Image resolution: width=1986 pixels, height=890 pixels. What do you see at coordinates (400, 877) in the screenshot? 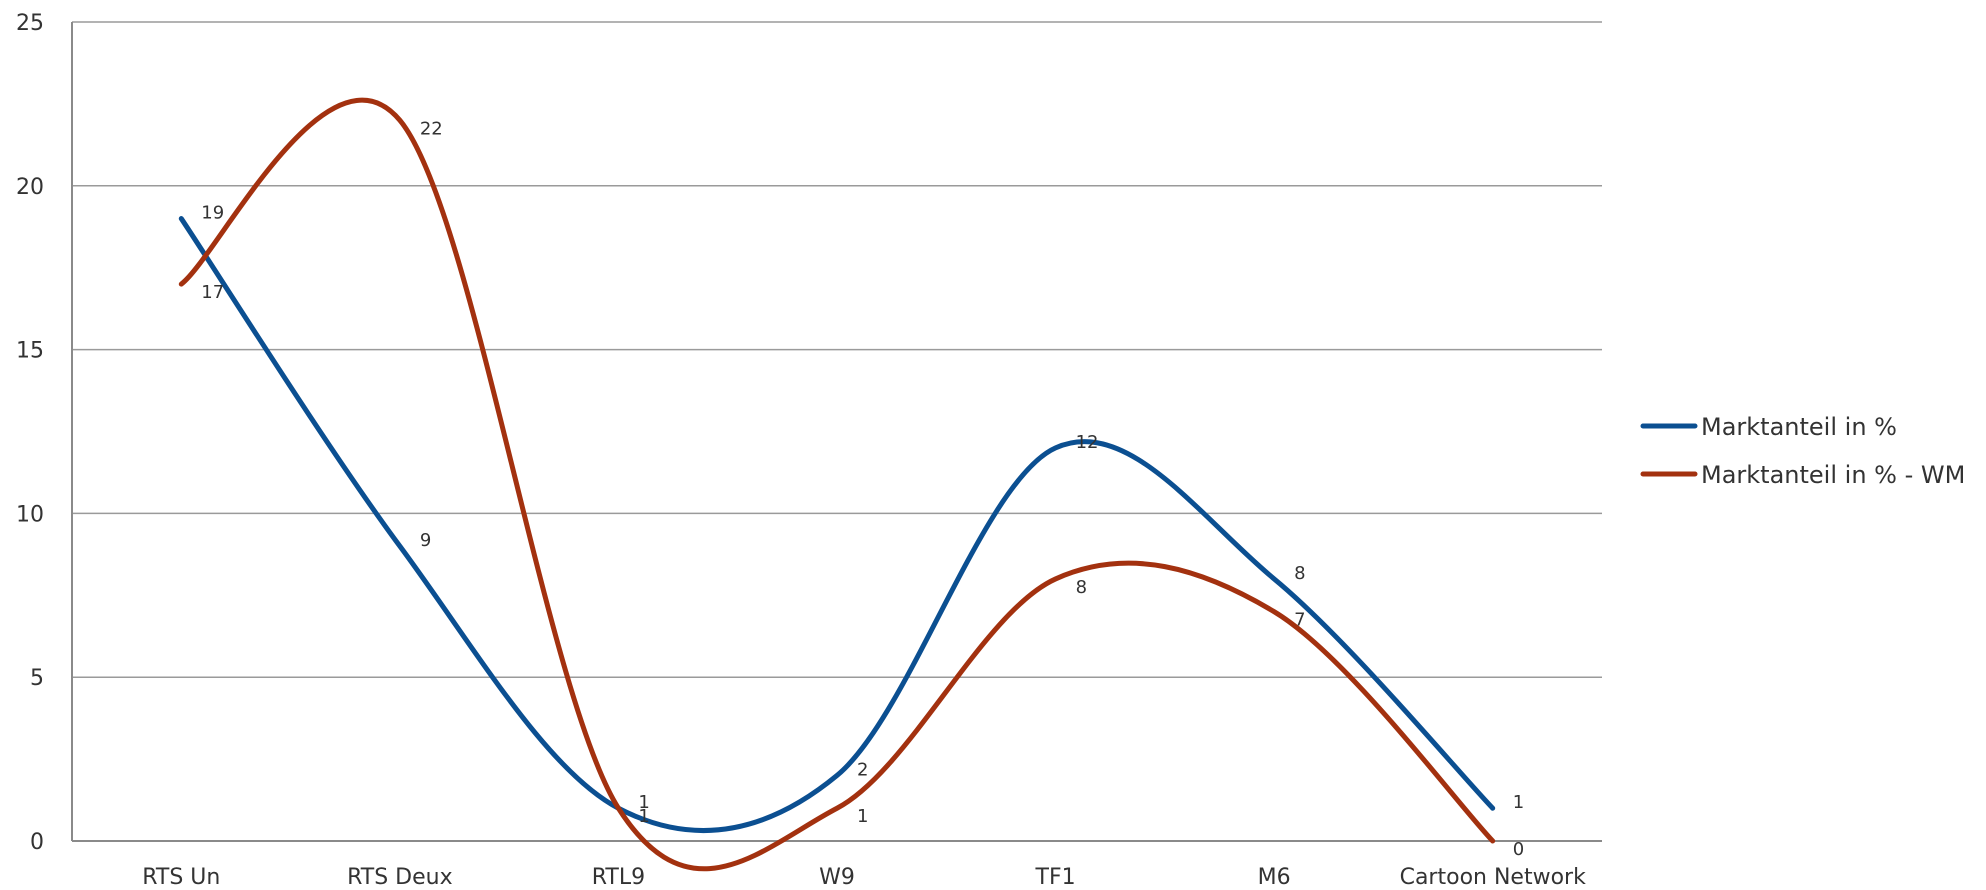
I see `x-tick-label: RTS Deux` at bounding box center [400, 877].